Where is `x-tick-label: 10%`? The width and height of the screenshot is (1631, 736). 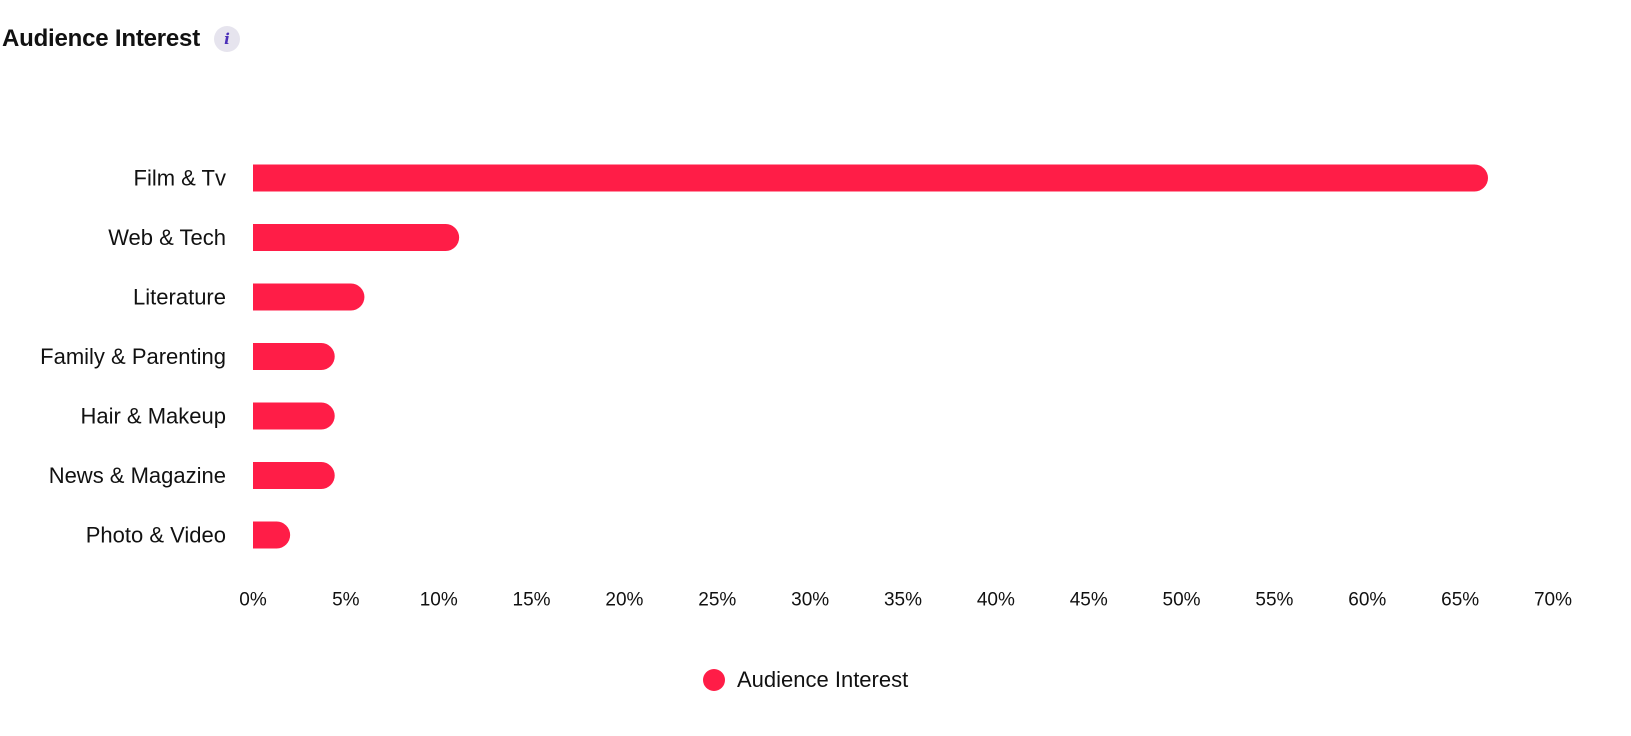
x-tick-label: 10% is located at coordinates (439, 600).